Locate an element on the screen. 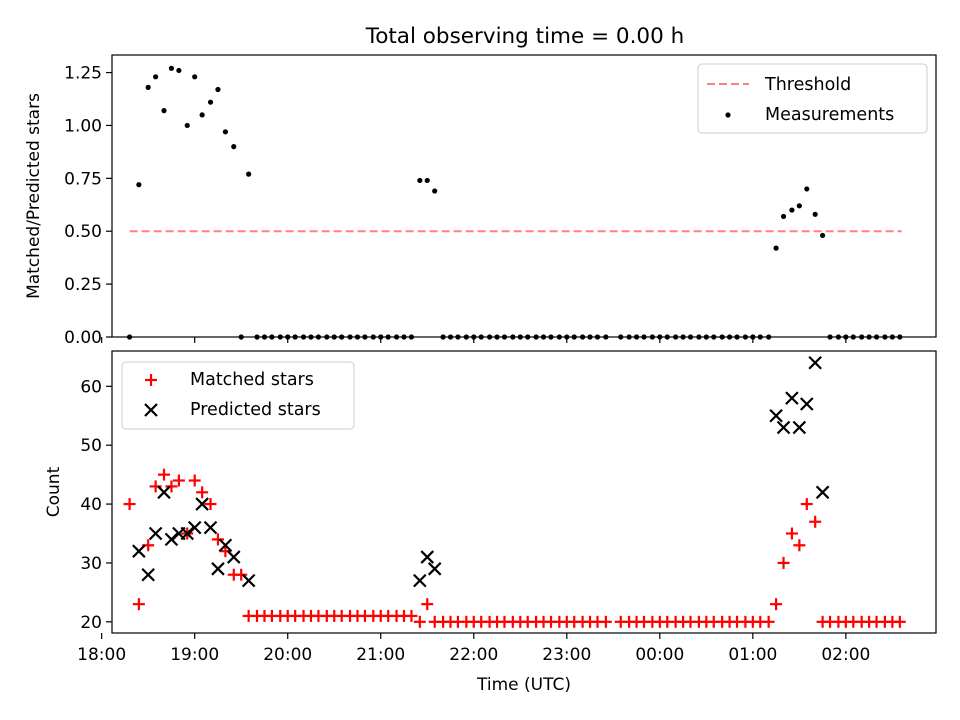 The height and width of the screenshot is (720, 960). count-y-ticks: 20 30 40 50 60 is located at coordinates (96, 505).